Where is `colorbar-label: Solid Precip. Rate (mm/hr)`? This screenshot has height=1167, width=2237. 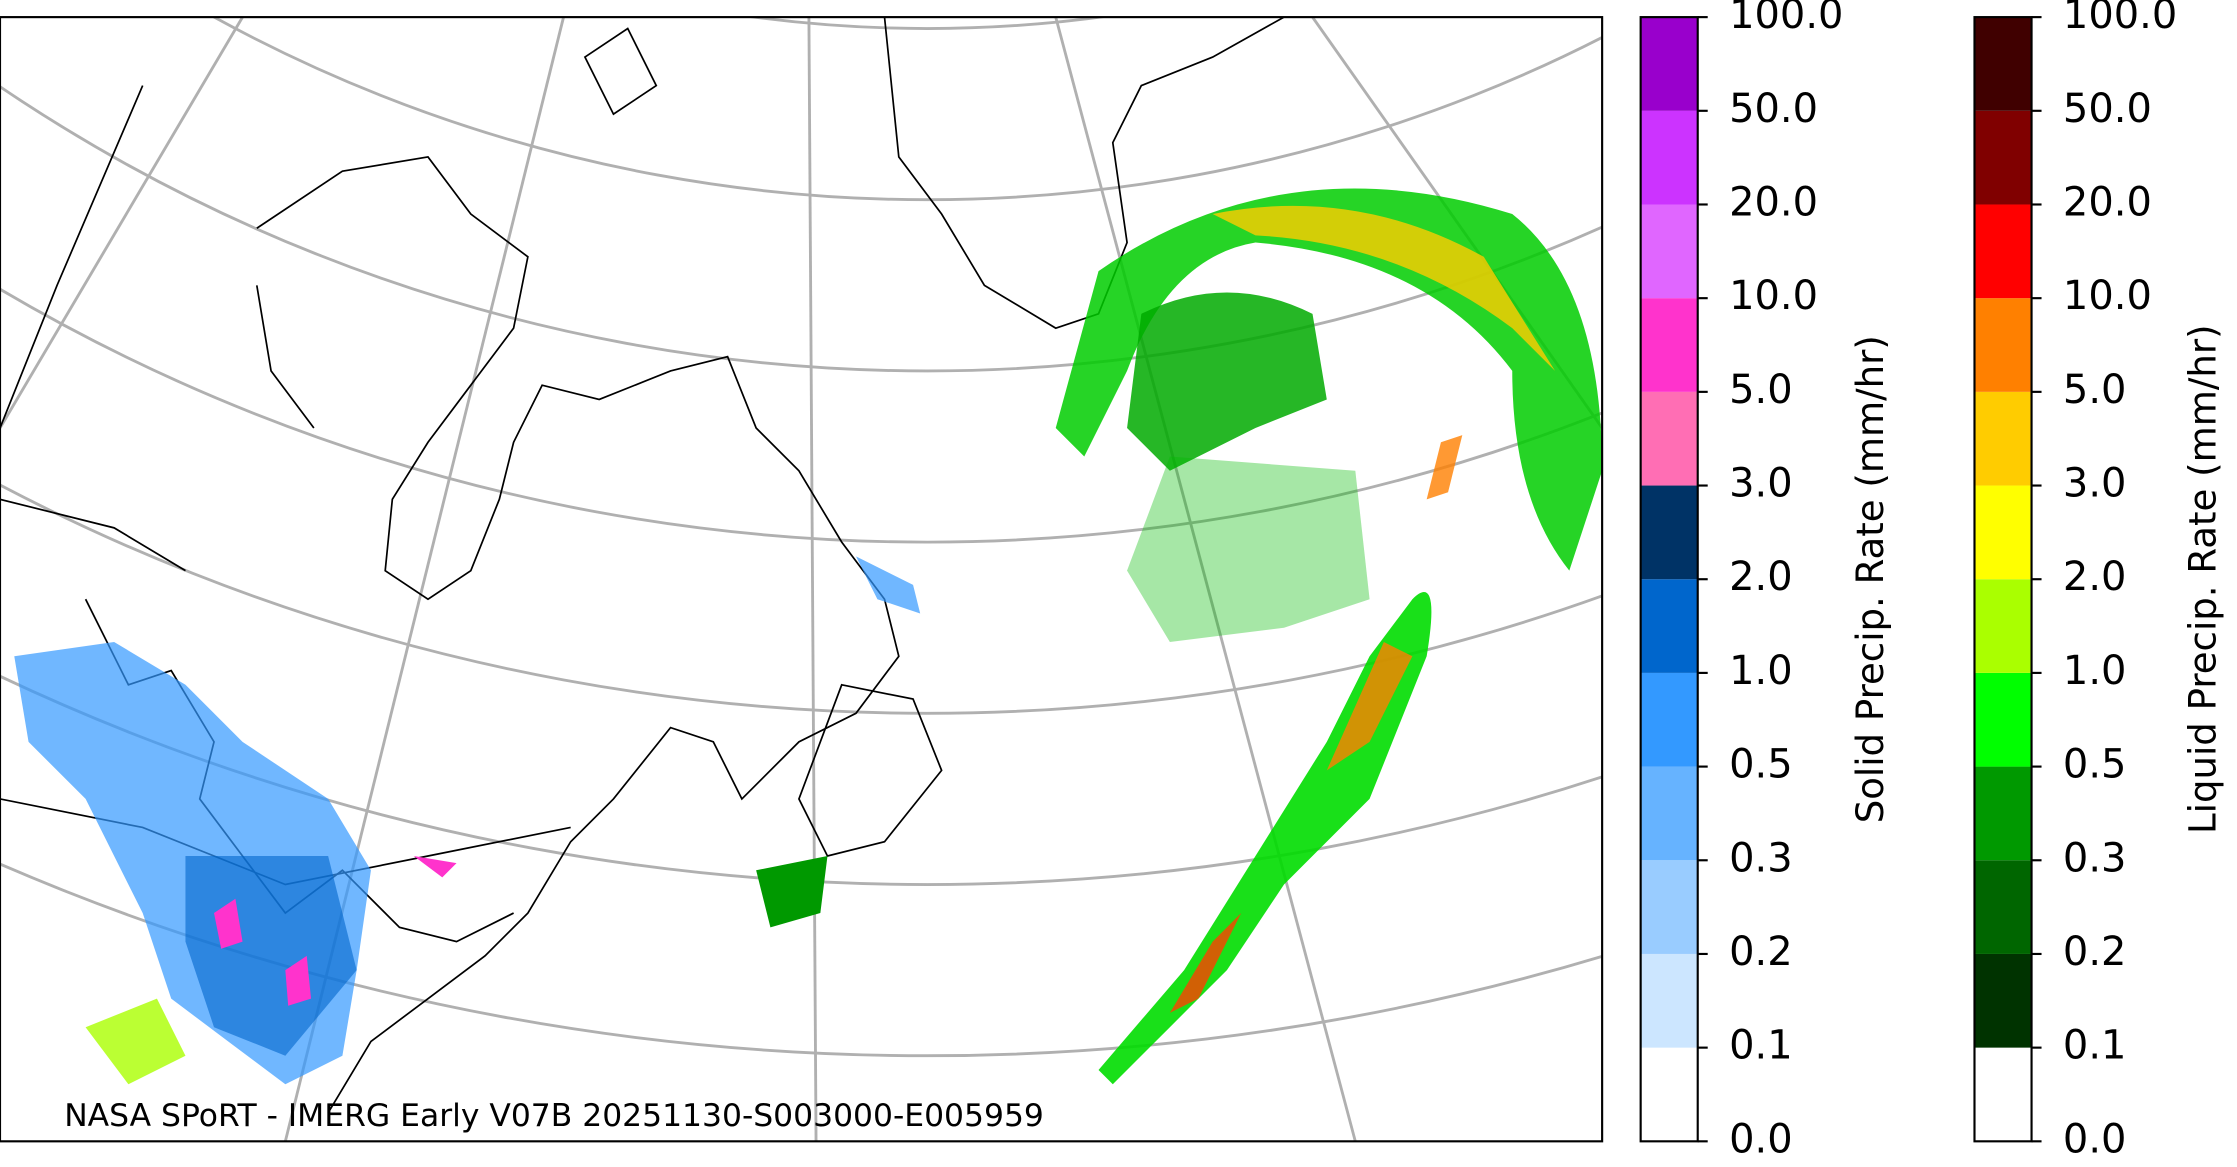 colorbar-label: Solid Precip. Rate (mm/hr) is located at coordinates (1870, 579).